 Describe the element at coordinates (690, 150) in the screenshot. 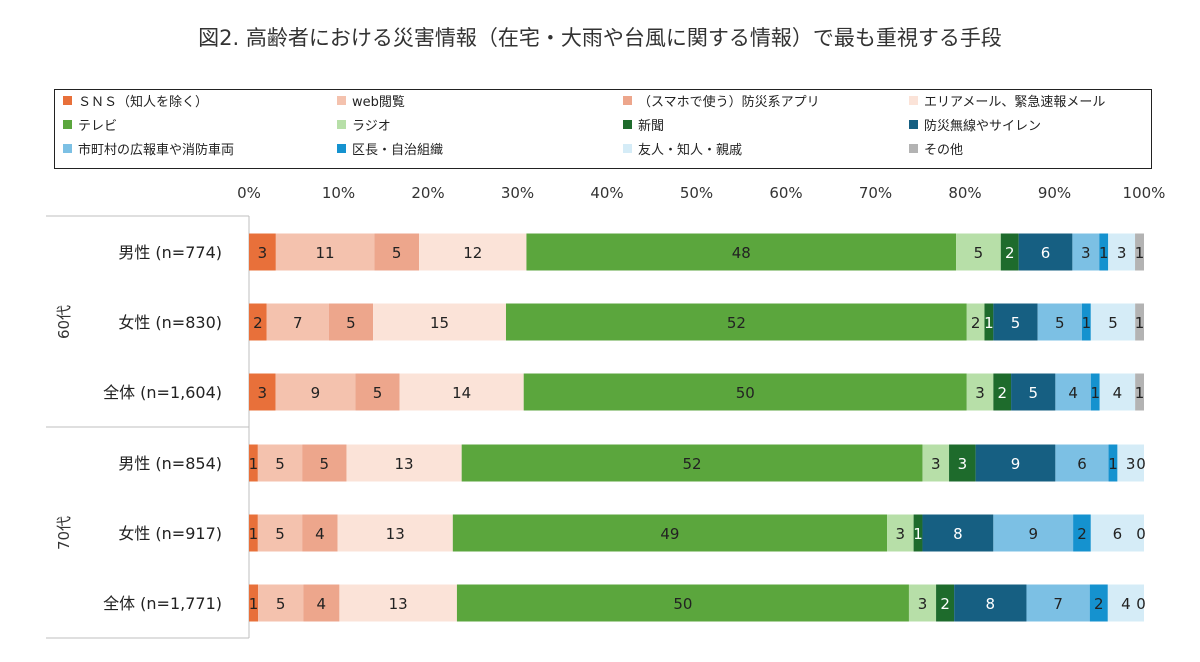

I see `legend-label: 友人・知人・親戚` at that location.